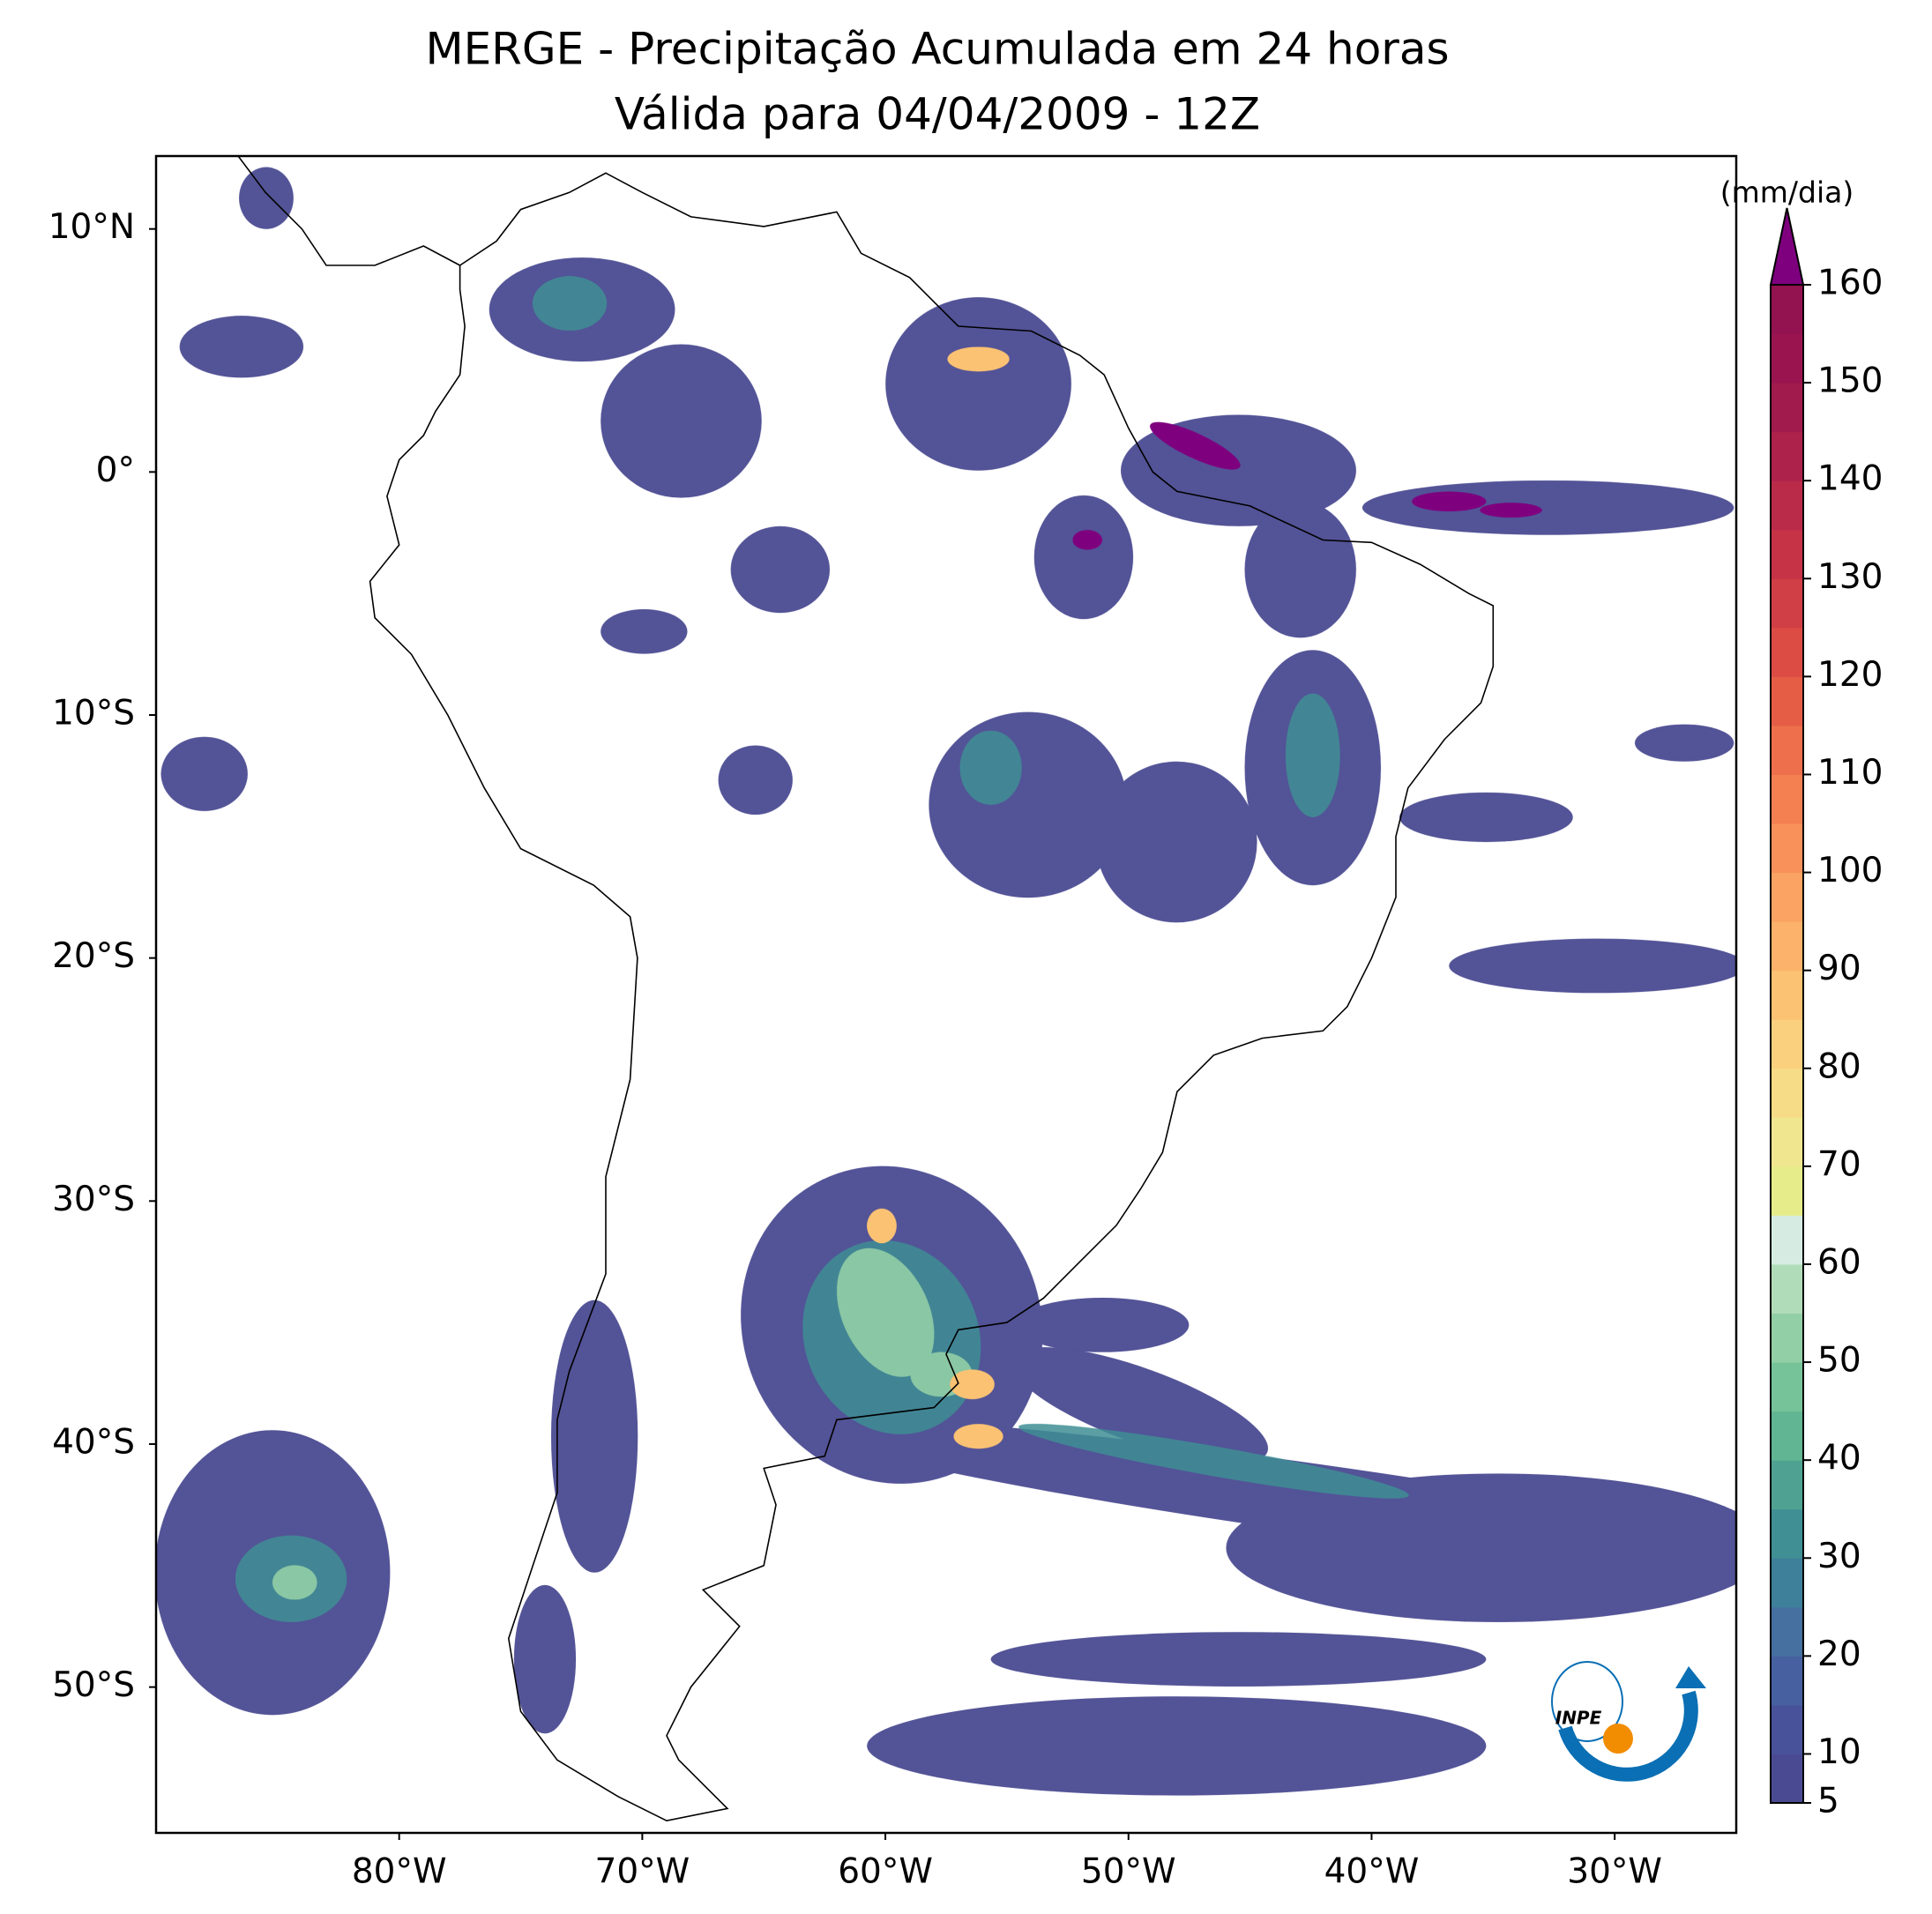 Image resolution: width=1932 pixels, height=1914 pixels. I want to click on colorbar-tick-label: 100, so click(1850, 870).